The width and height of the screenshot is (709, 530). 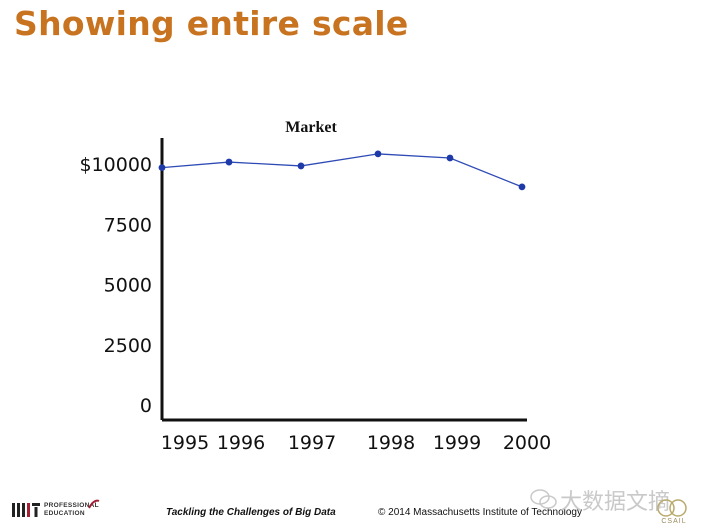 I want to click on logo-line-1: PROFESSIONAL, so click(x=71, y=505).